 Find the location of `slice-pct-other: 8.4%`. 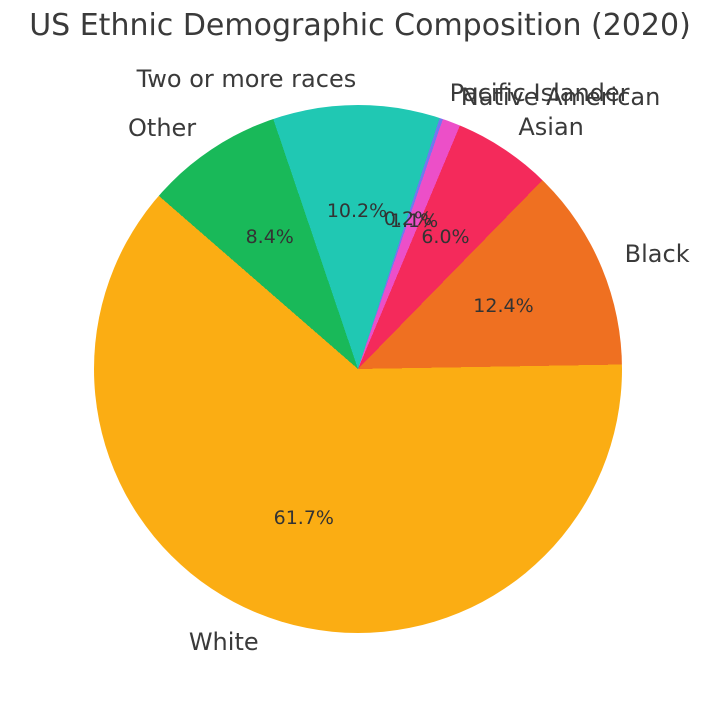

slice-pct-other: 8.4% is located at coordinates (269, 237).